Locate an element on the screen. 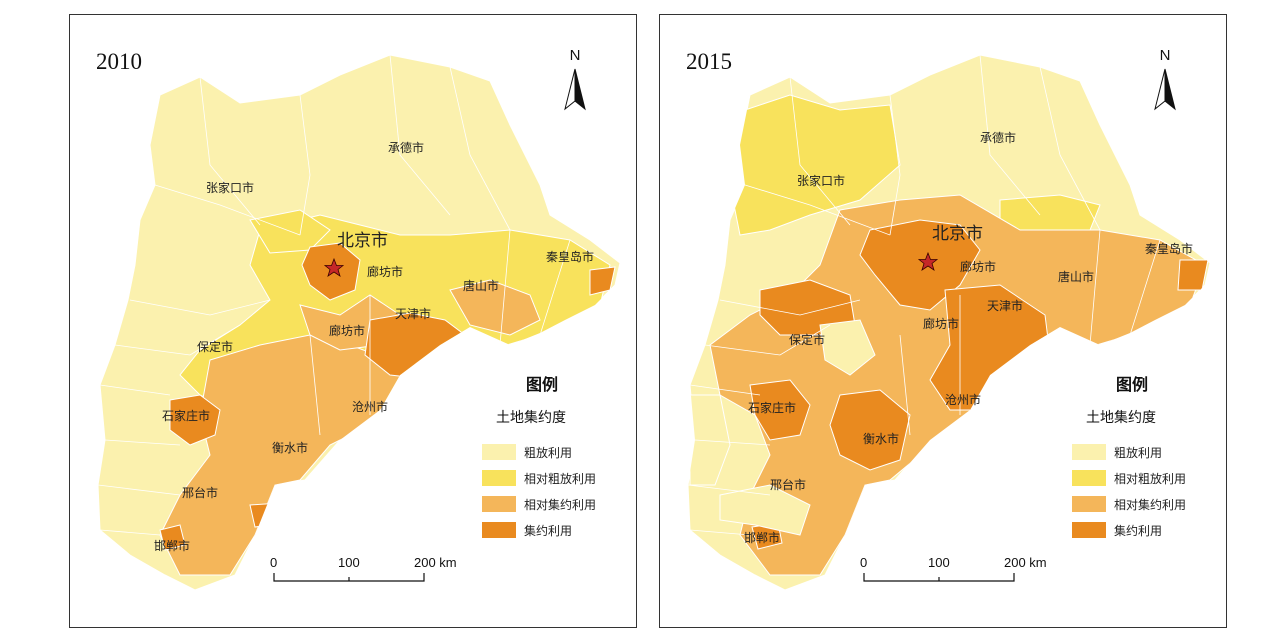 Image resolution: width=1269 pixels, height=643 pixels. zone-extensive-baoding is located at coordinates (847, 347).